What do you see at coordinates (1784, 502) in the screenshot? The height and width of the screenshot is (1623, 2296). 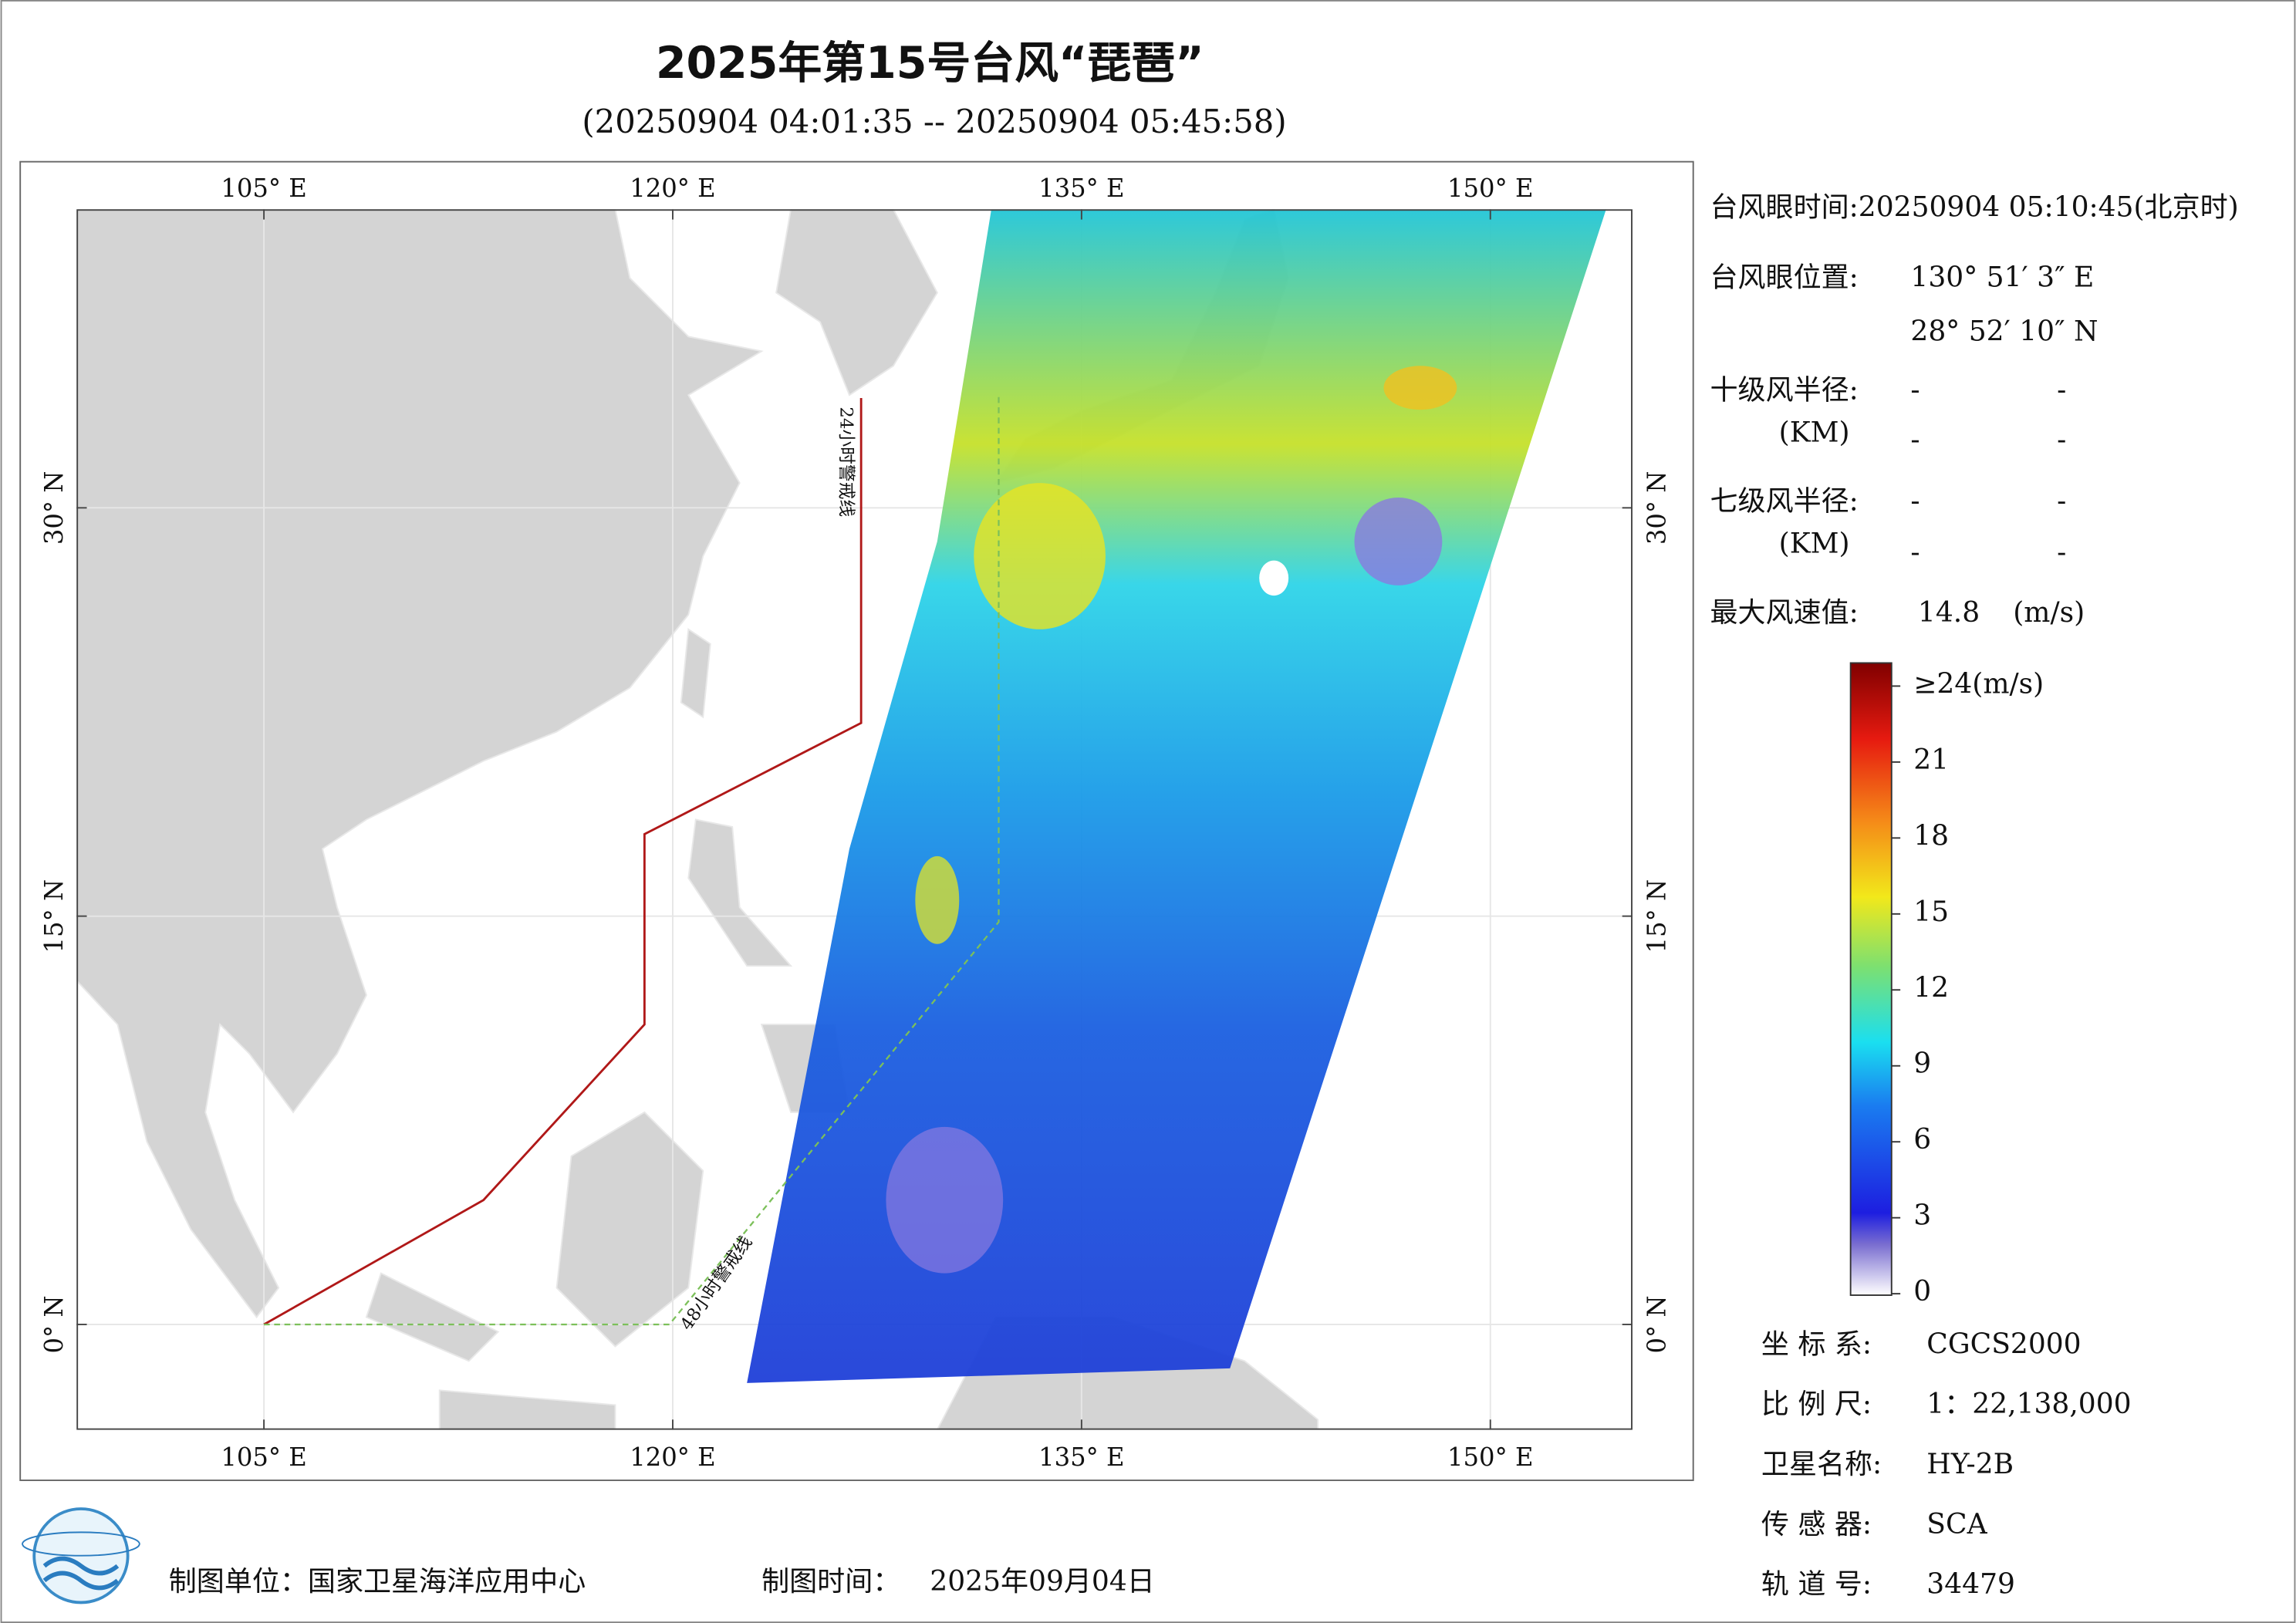 I see `r7-label: 七级风半径:` at bounding box center [1784, 502].